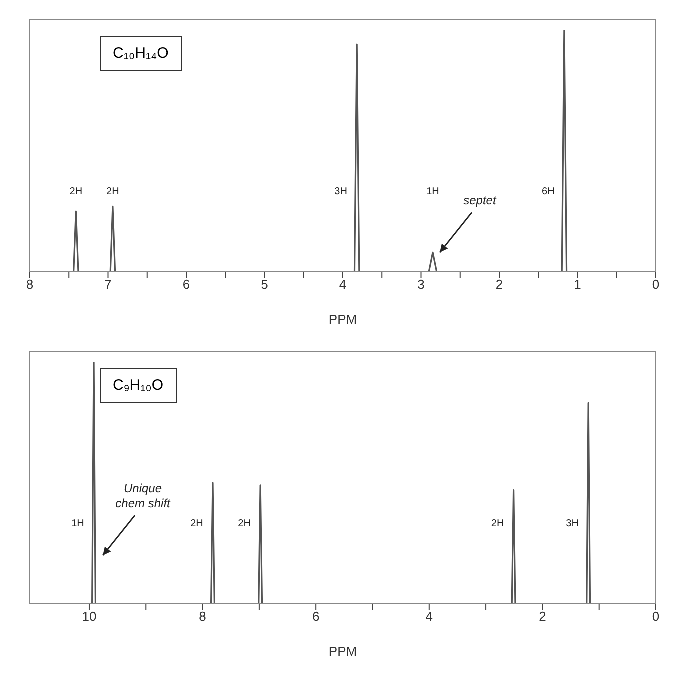 This screenshot has height=699, width=700. Describe the element at coordinates (421, 284) in the screenshot. I see `x-tick-label: 3` at that location.